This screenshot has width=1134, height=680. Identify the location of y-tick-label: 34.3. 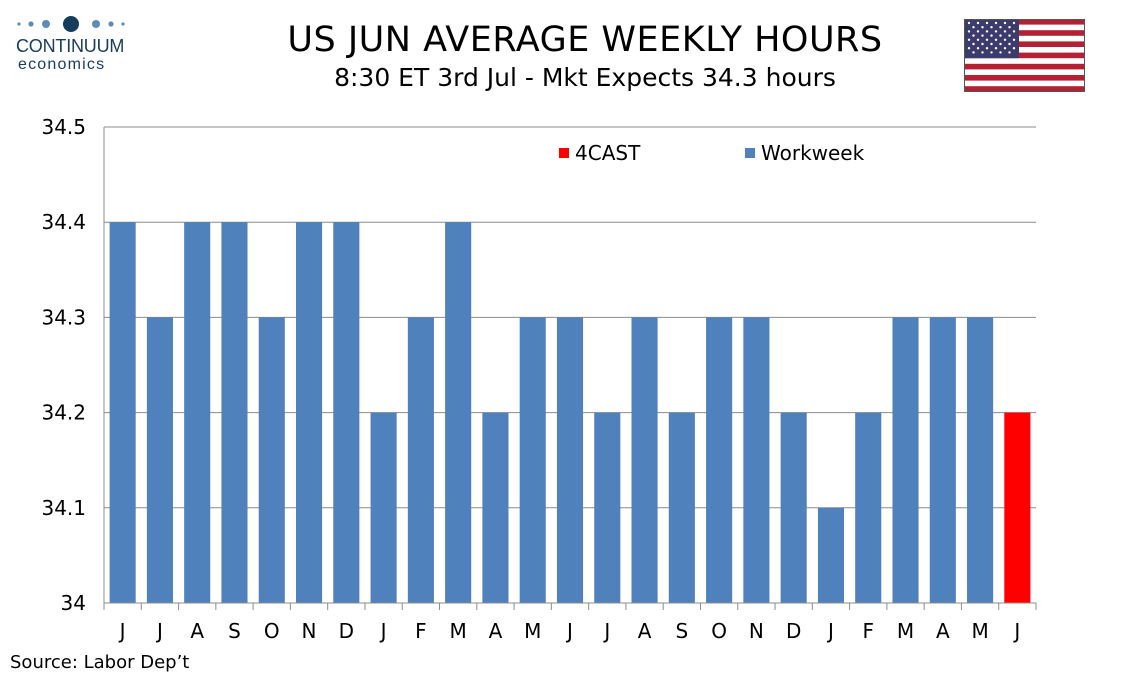
(63, 317).